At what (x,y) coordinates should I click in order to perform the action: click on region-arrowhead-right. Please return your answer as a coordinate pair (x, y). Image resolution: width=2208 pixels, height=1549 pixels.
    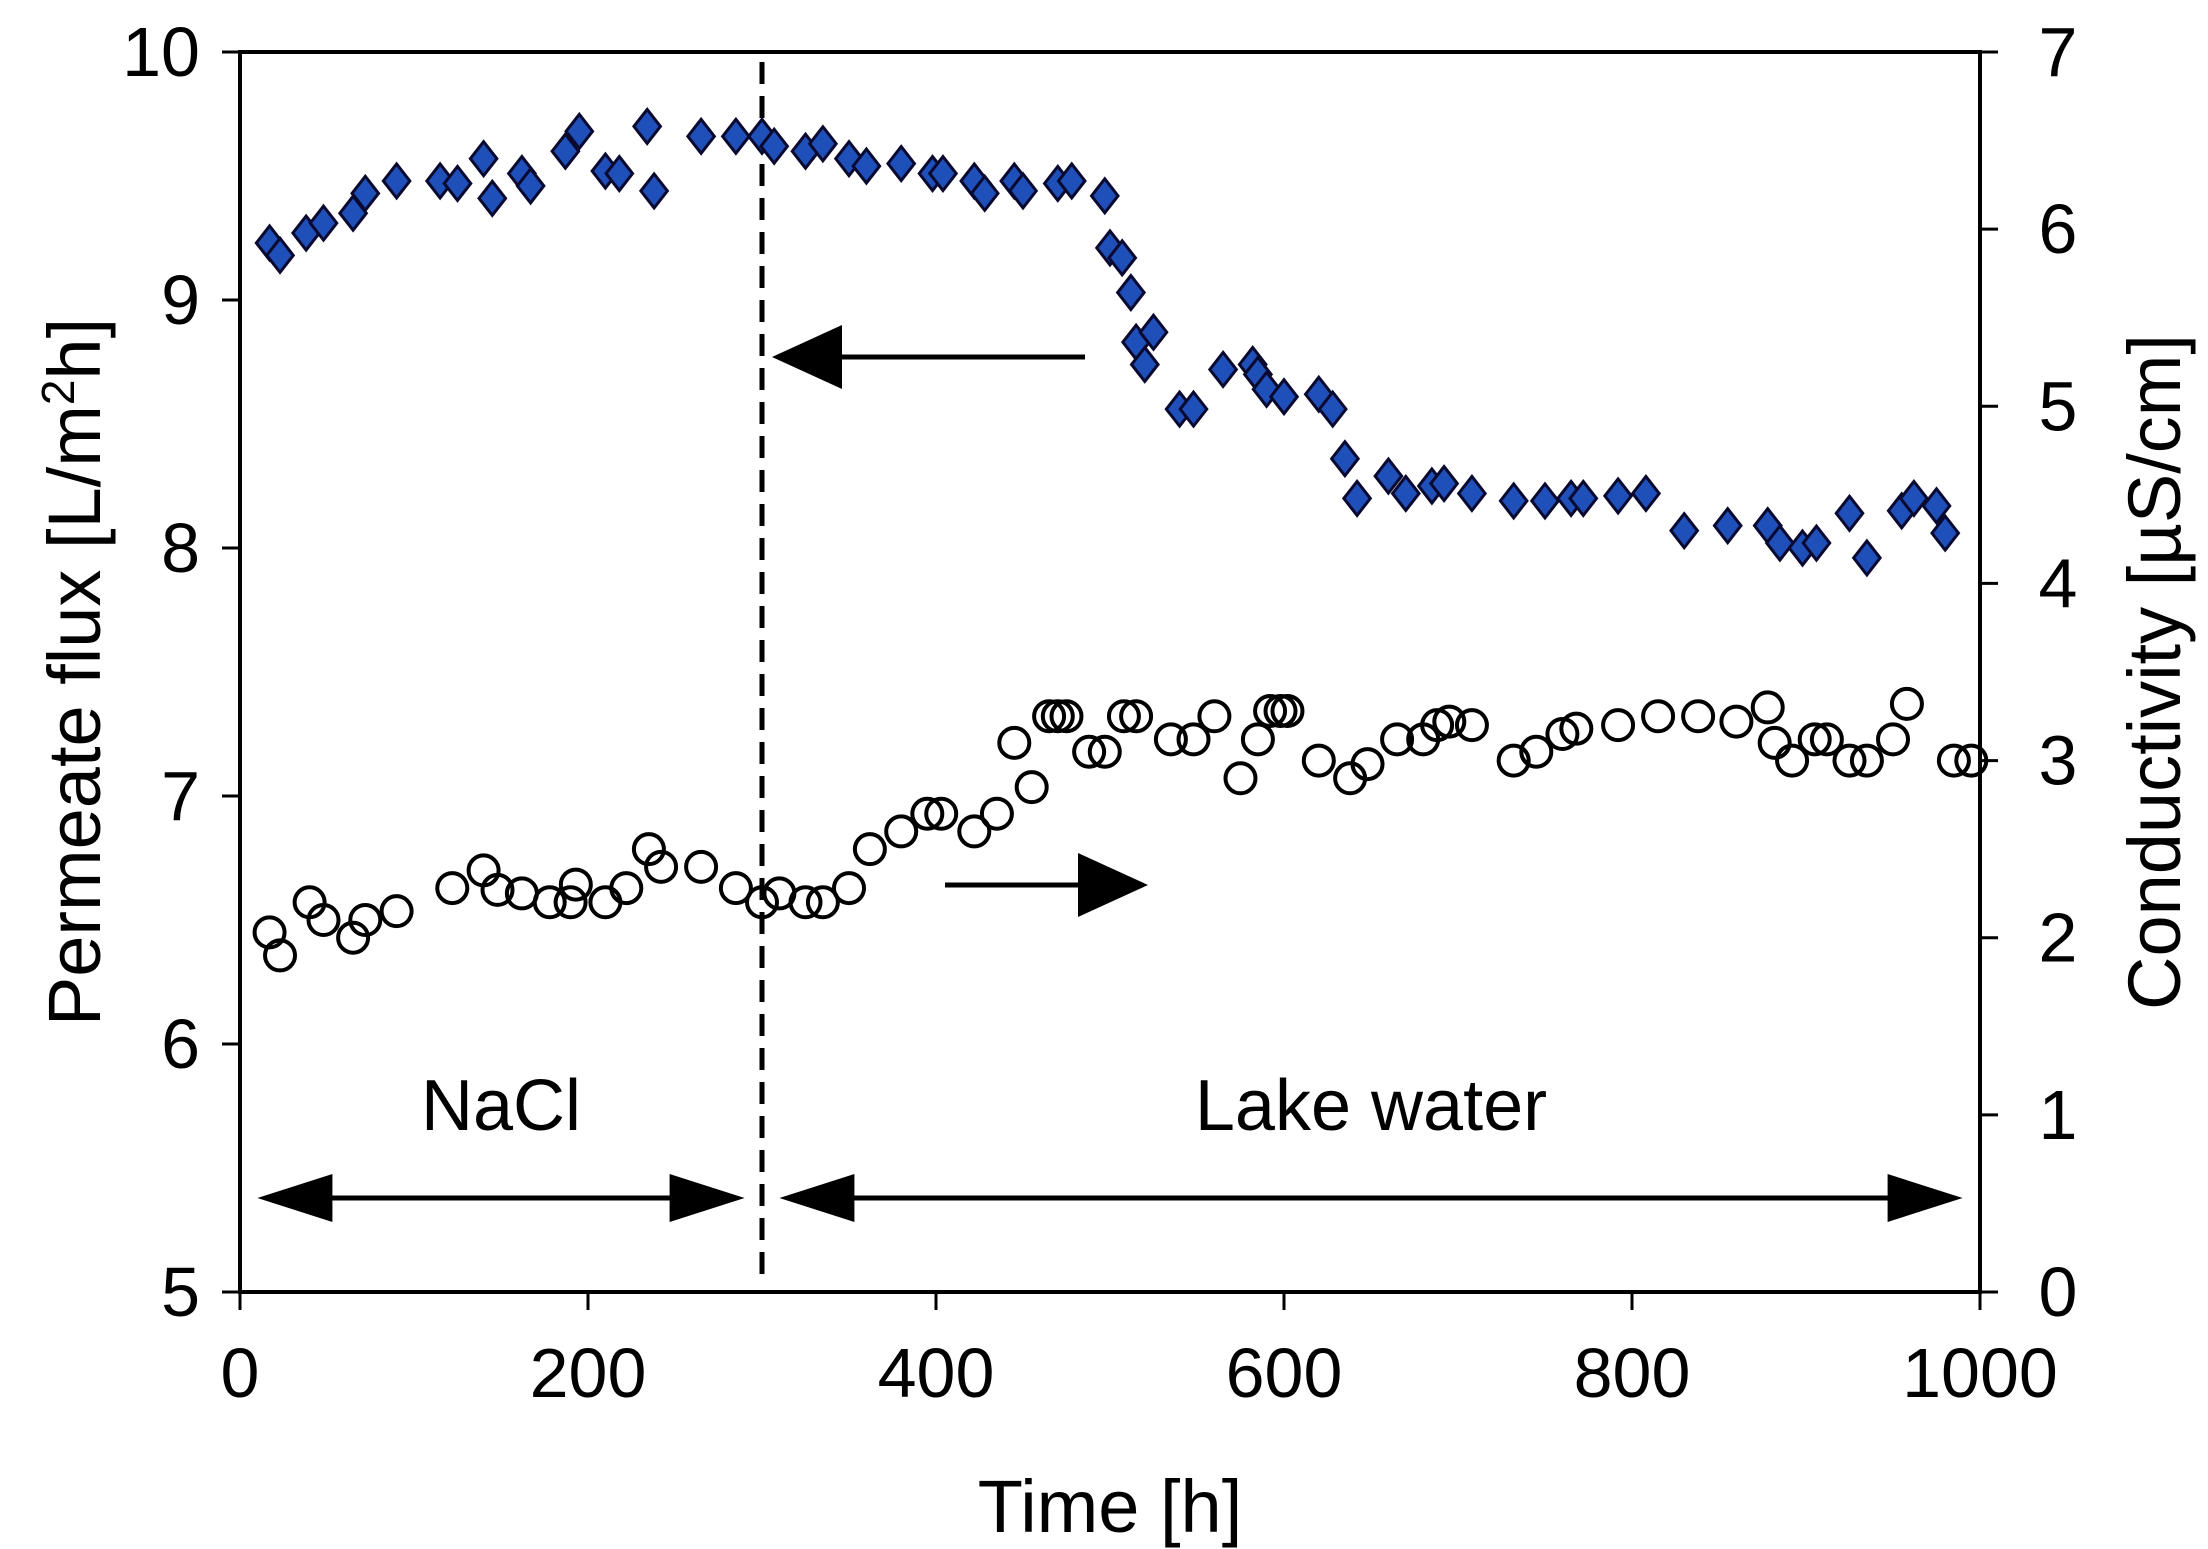
    Looking at the image, I should click on (1925, 1198).